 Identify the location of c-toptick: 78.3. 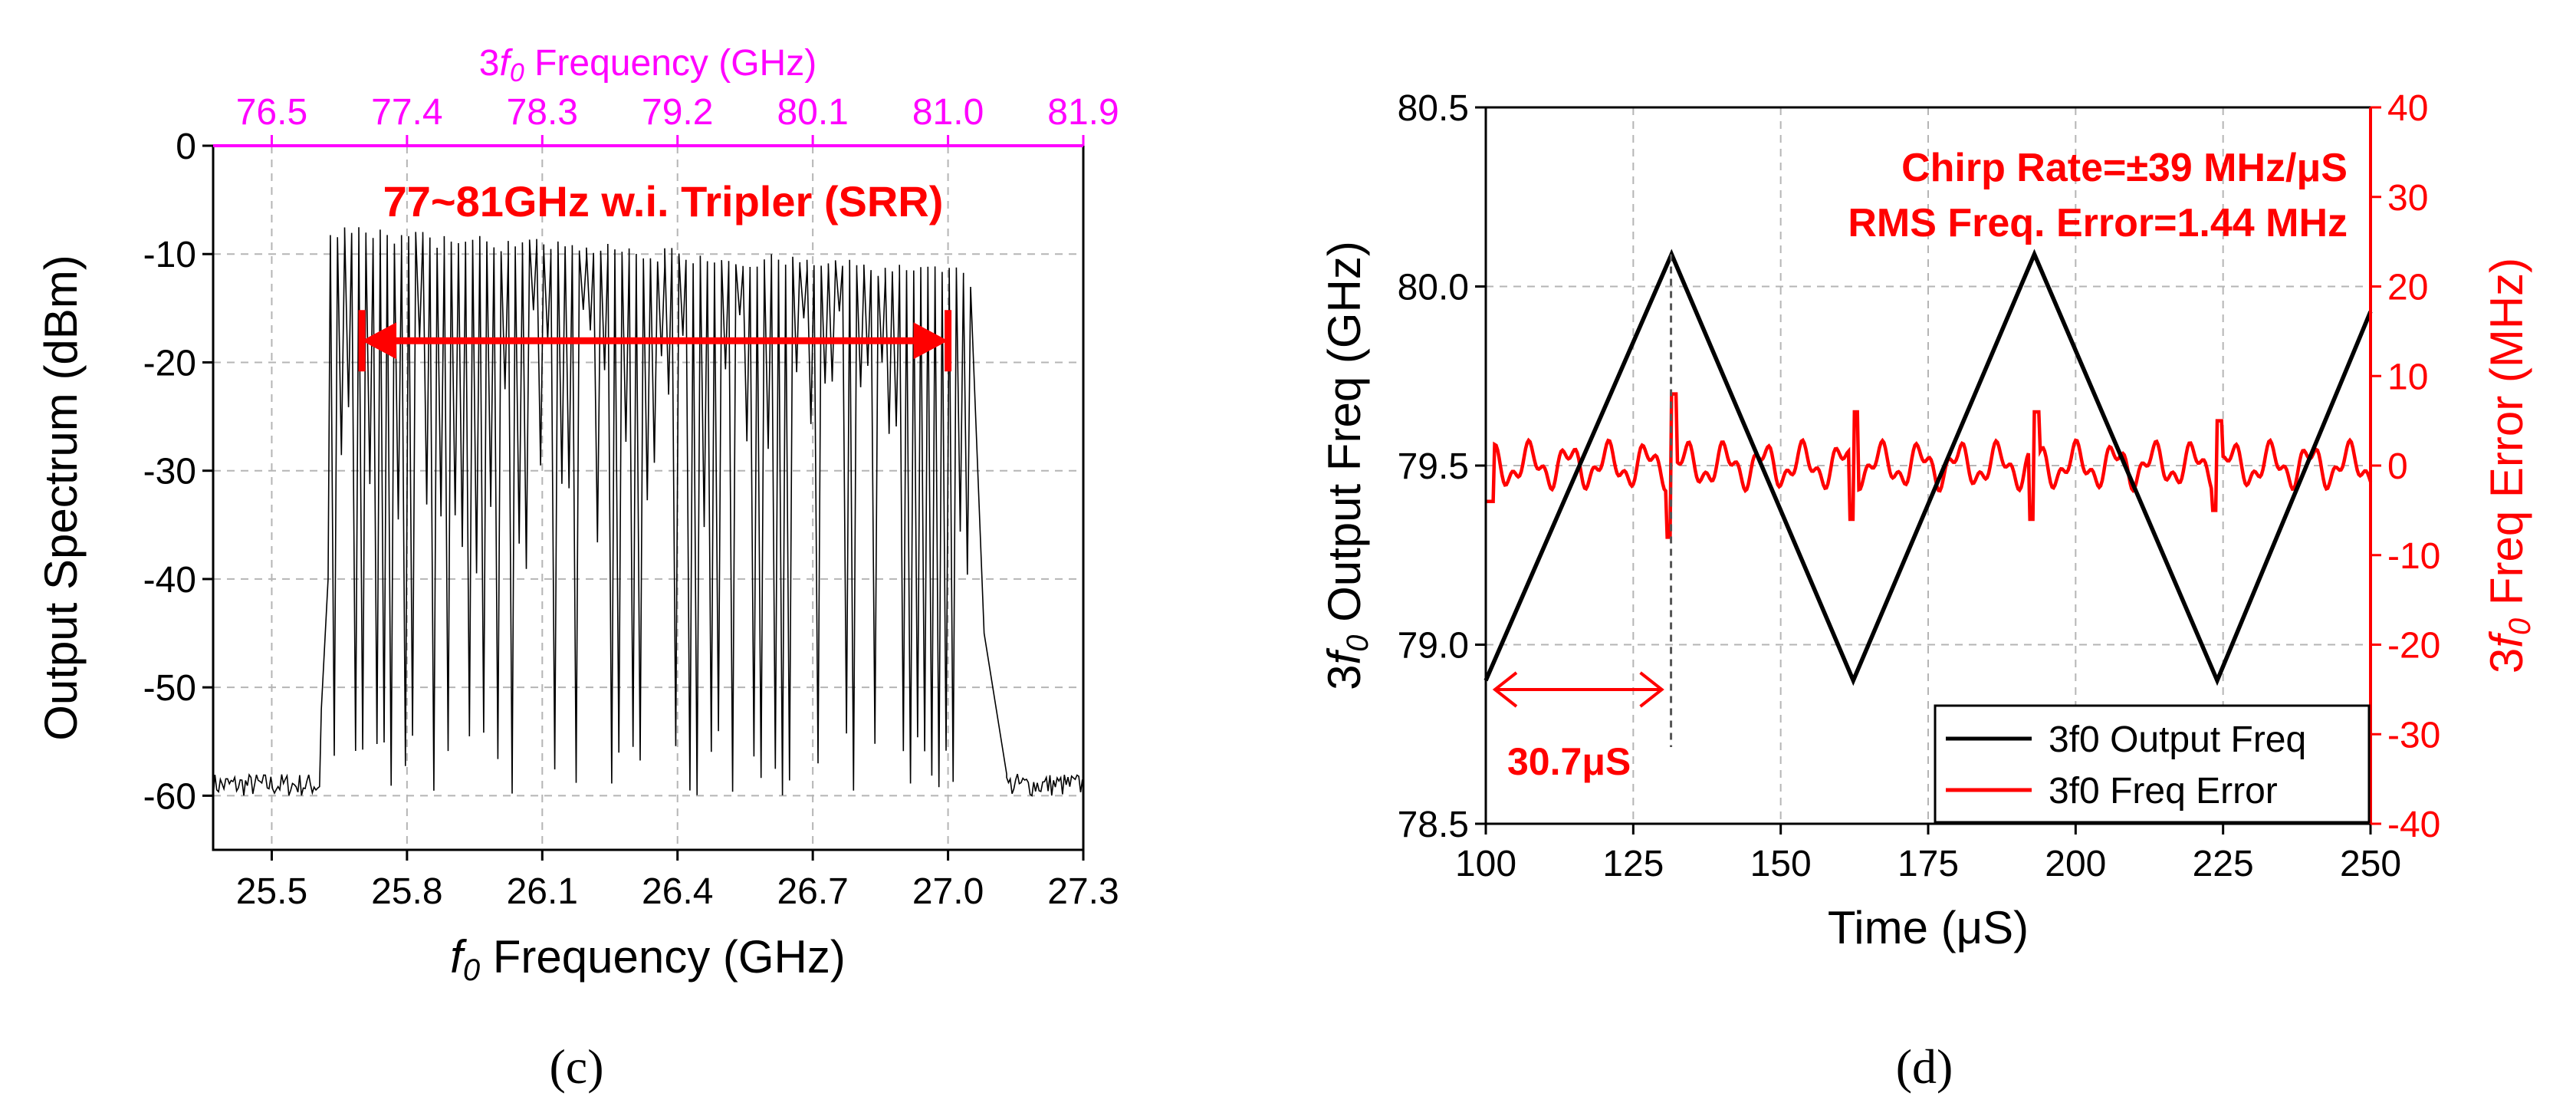
(542, 112).